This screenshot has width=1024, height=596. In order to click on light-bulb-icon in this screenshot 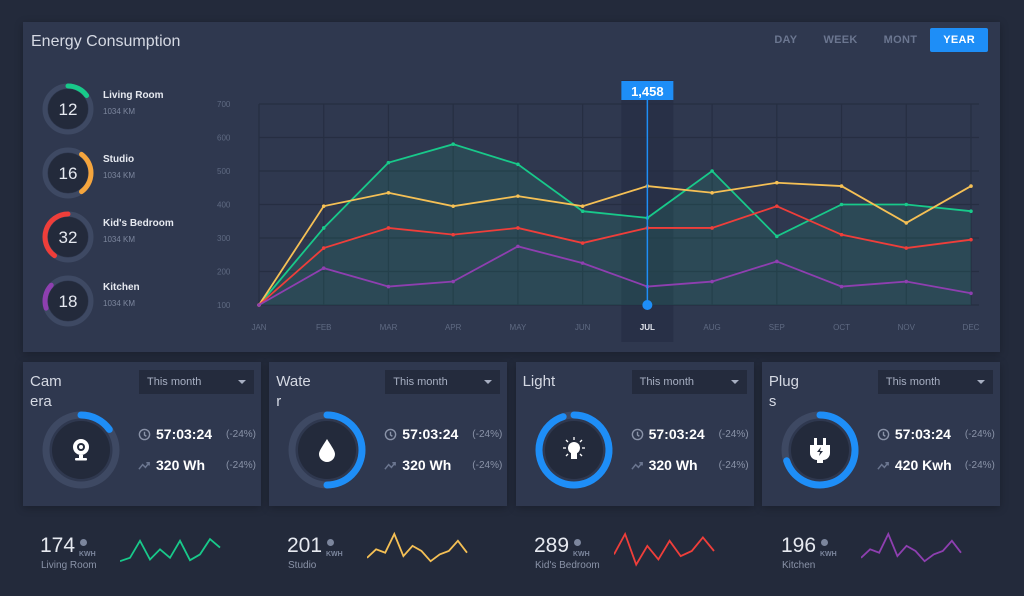, I will do `click(573, 448)`.